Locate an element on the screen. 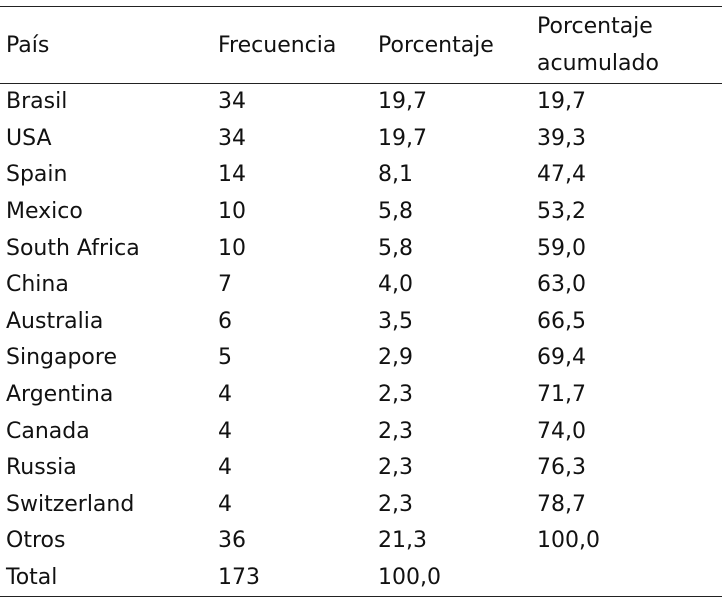 The width and height of the screenshot is (726, 601). table-row: Mexico 10 5,8 53,2 is located at coordinates (361, 212).